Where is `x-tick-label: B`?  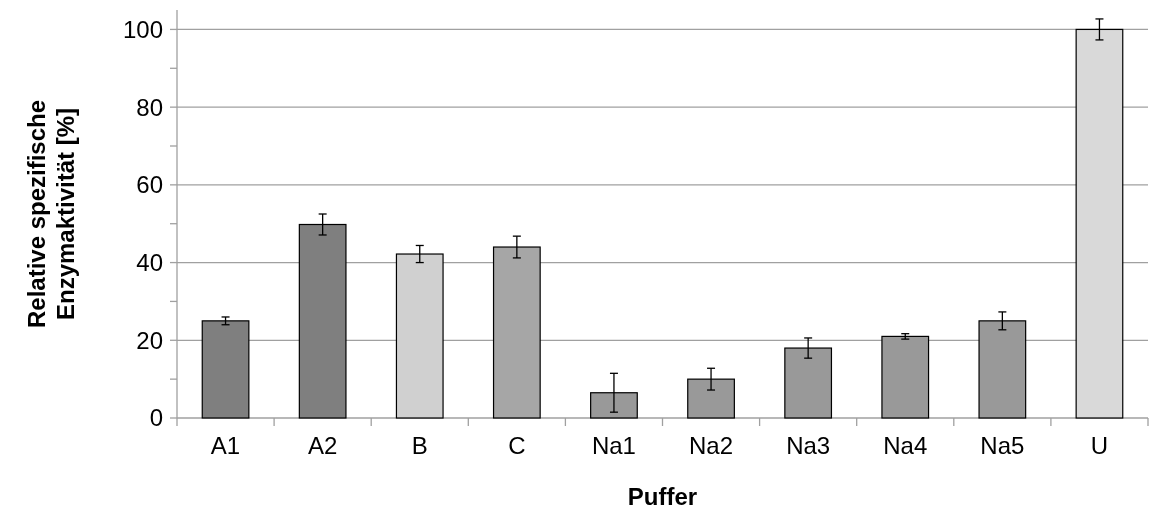
x-tick-label: B is located at coordinates (419, 445).